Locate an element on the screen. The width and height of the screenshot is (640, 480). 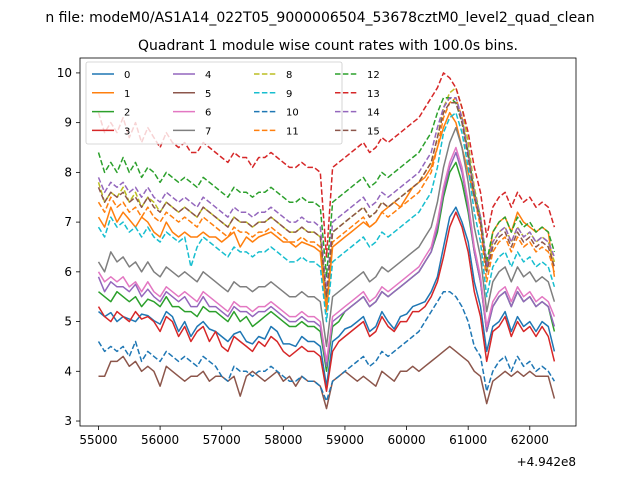
legend-label-0: 0 is located at coordinates (127, 75).